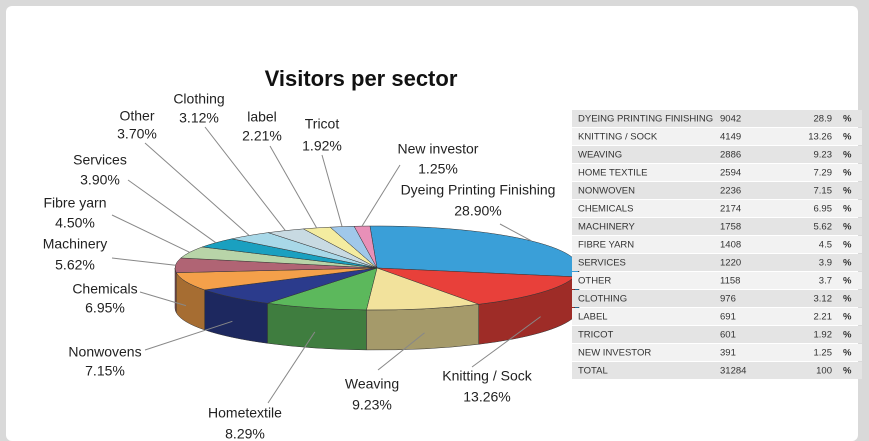 The height and width of the screenshot is (441, 869). Describe the element at coordinates (245, 413) in the screenshot. I see `slice-label: Hometextile` at that location.